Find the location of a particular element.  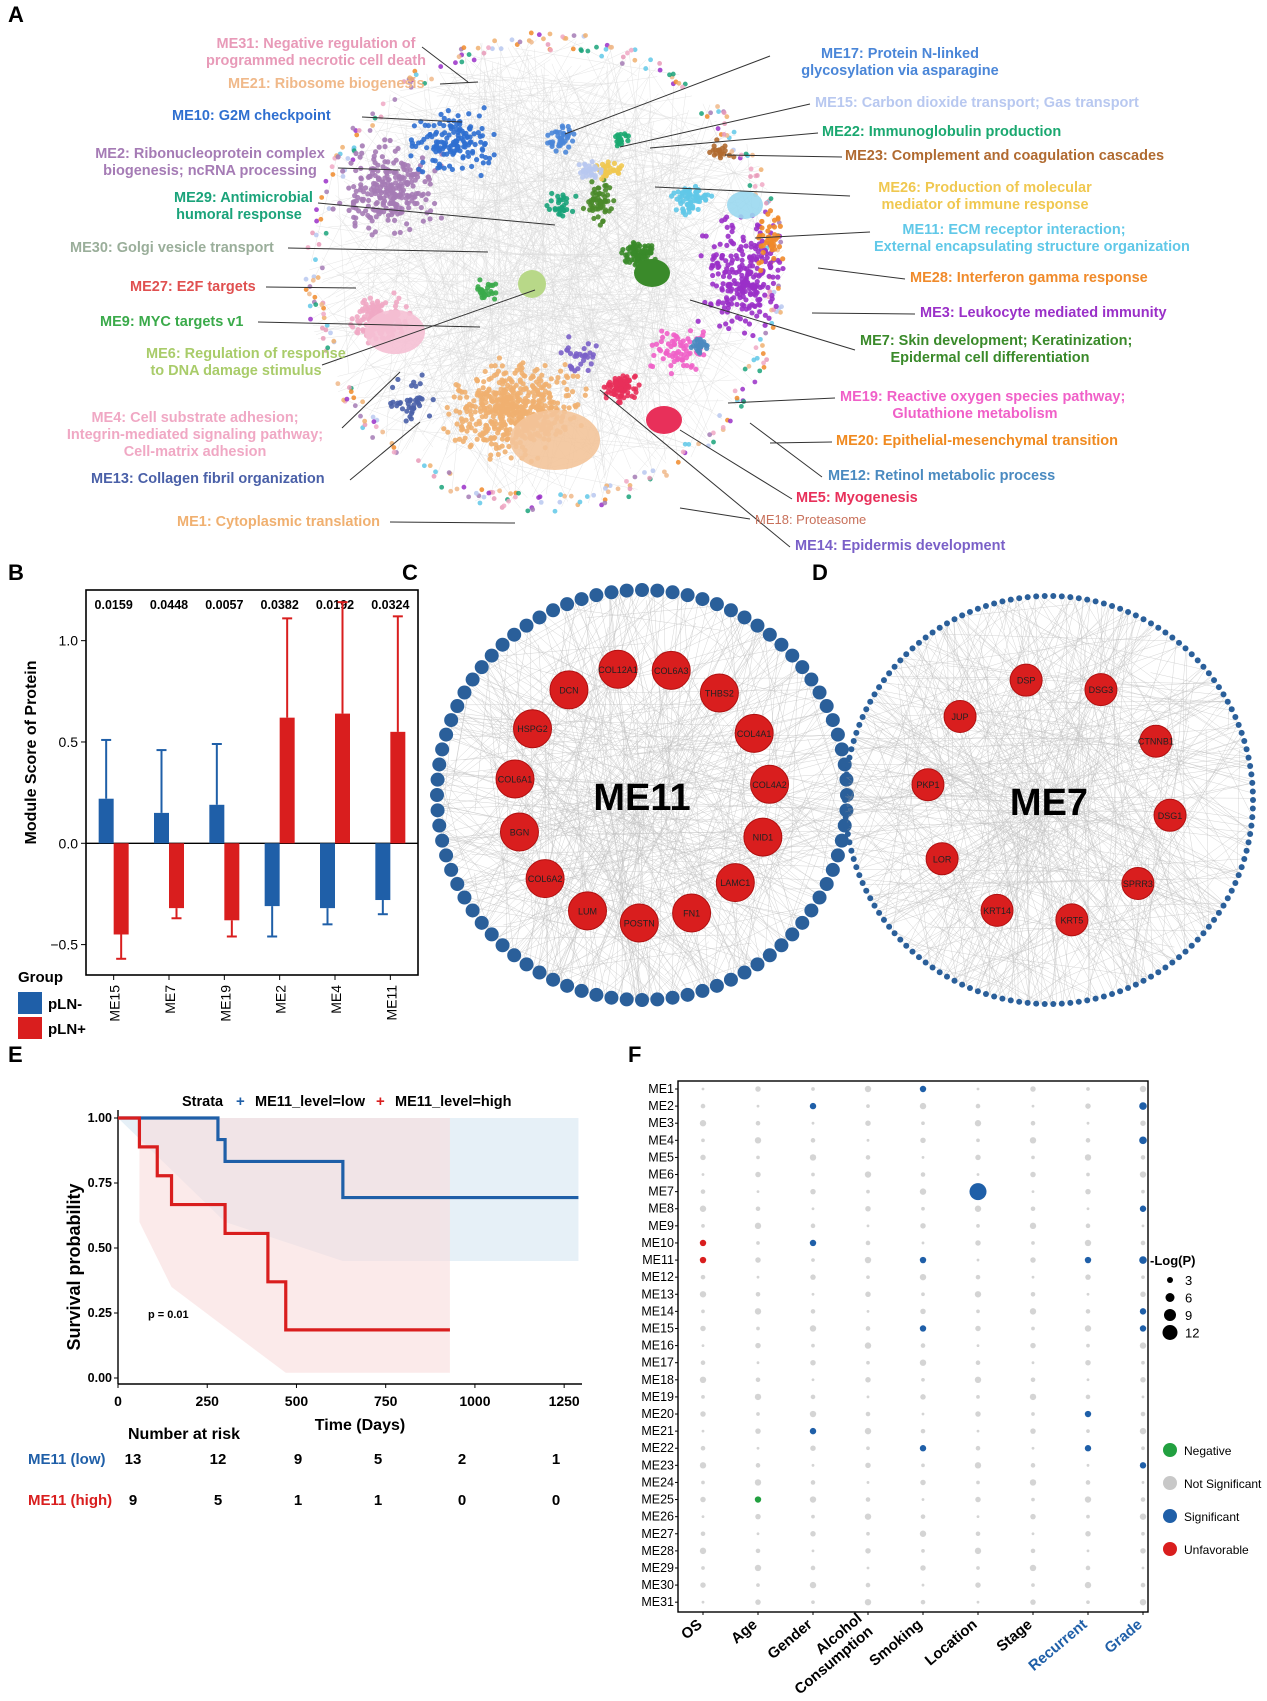

risk-row-label: ME11 (high) is located at coordinates (70, 1500).